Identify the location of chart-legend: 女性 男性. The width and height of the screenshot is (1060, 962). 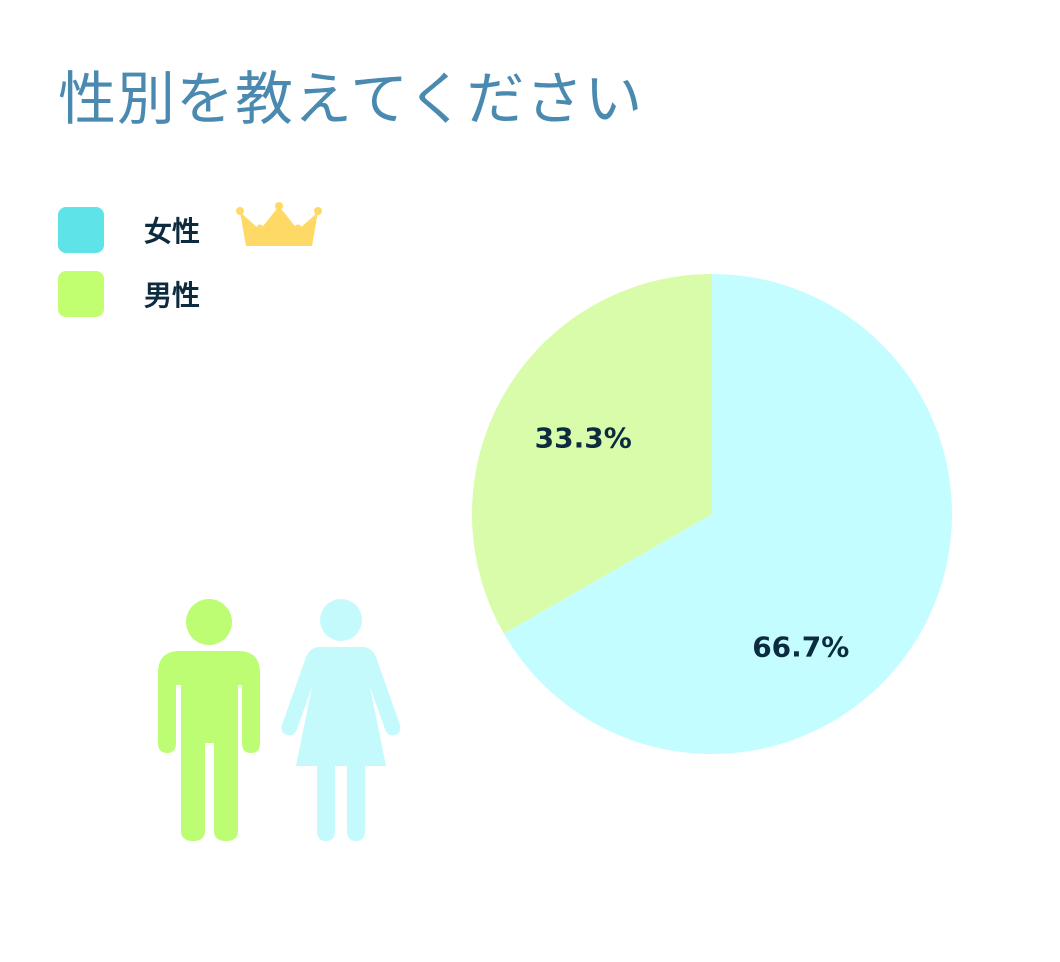
(190, 267).